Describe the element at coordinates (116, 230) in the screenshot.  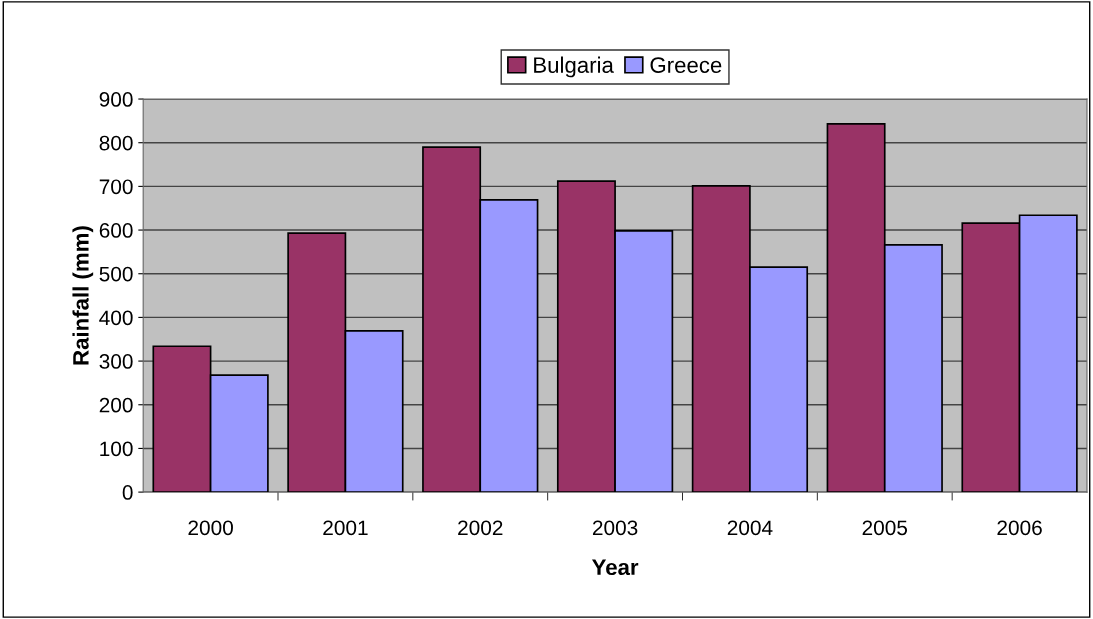
I see `y-tick-label: 600` at that location.